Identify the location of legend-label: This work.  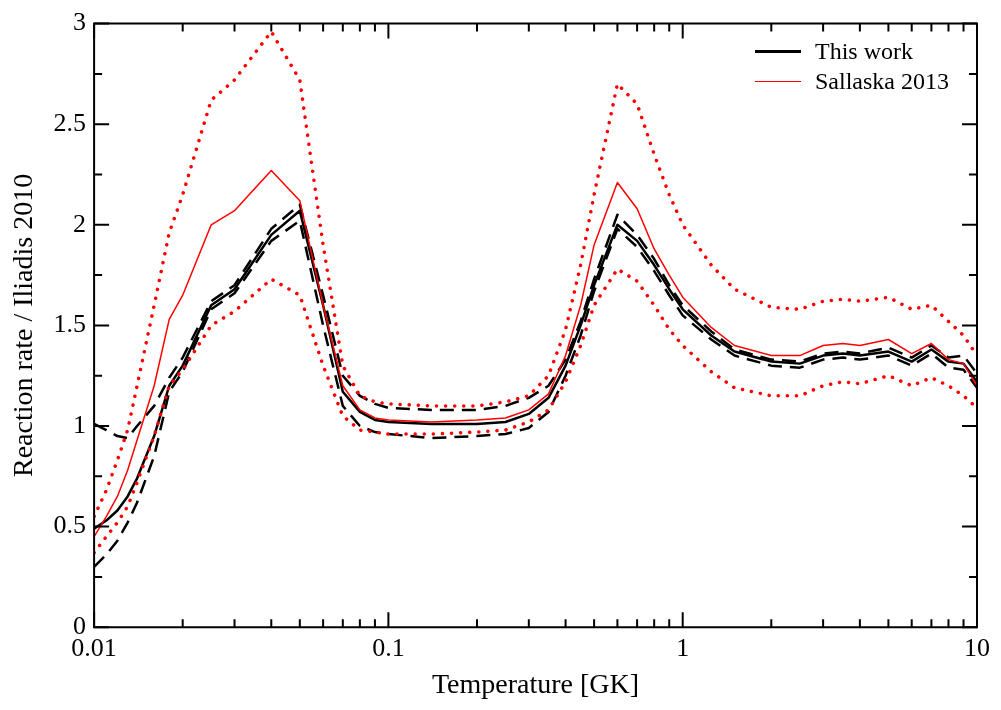
(864, 51).